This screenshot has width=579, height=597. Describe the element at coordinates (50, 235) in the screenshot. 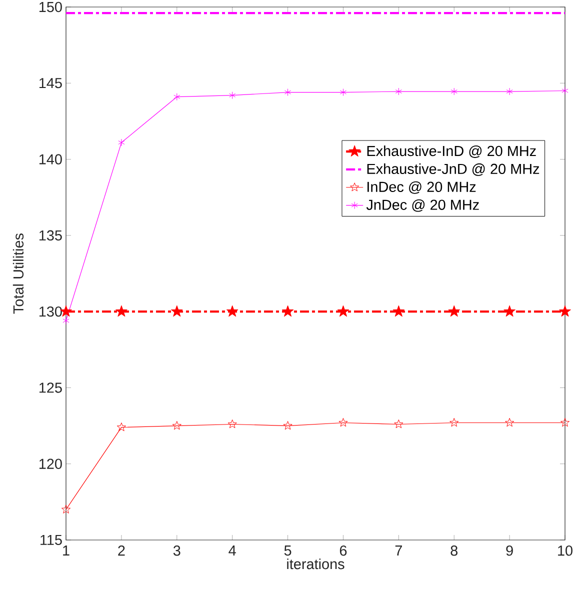

I see `y-tick-label: 135` at that location.